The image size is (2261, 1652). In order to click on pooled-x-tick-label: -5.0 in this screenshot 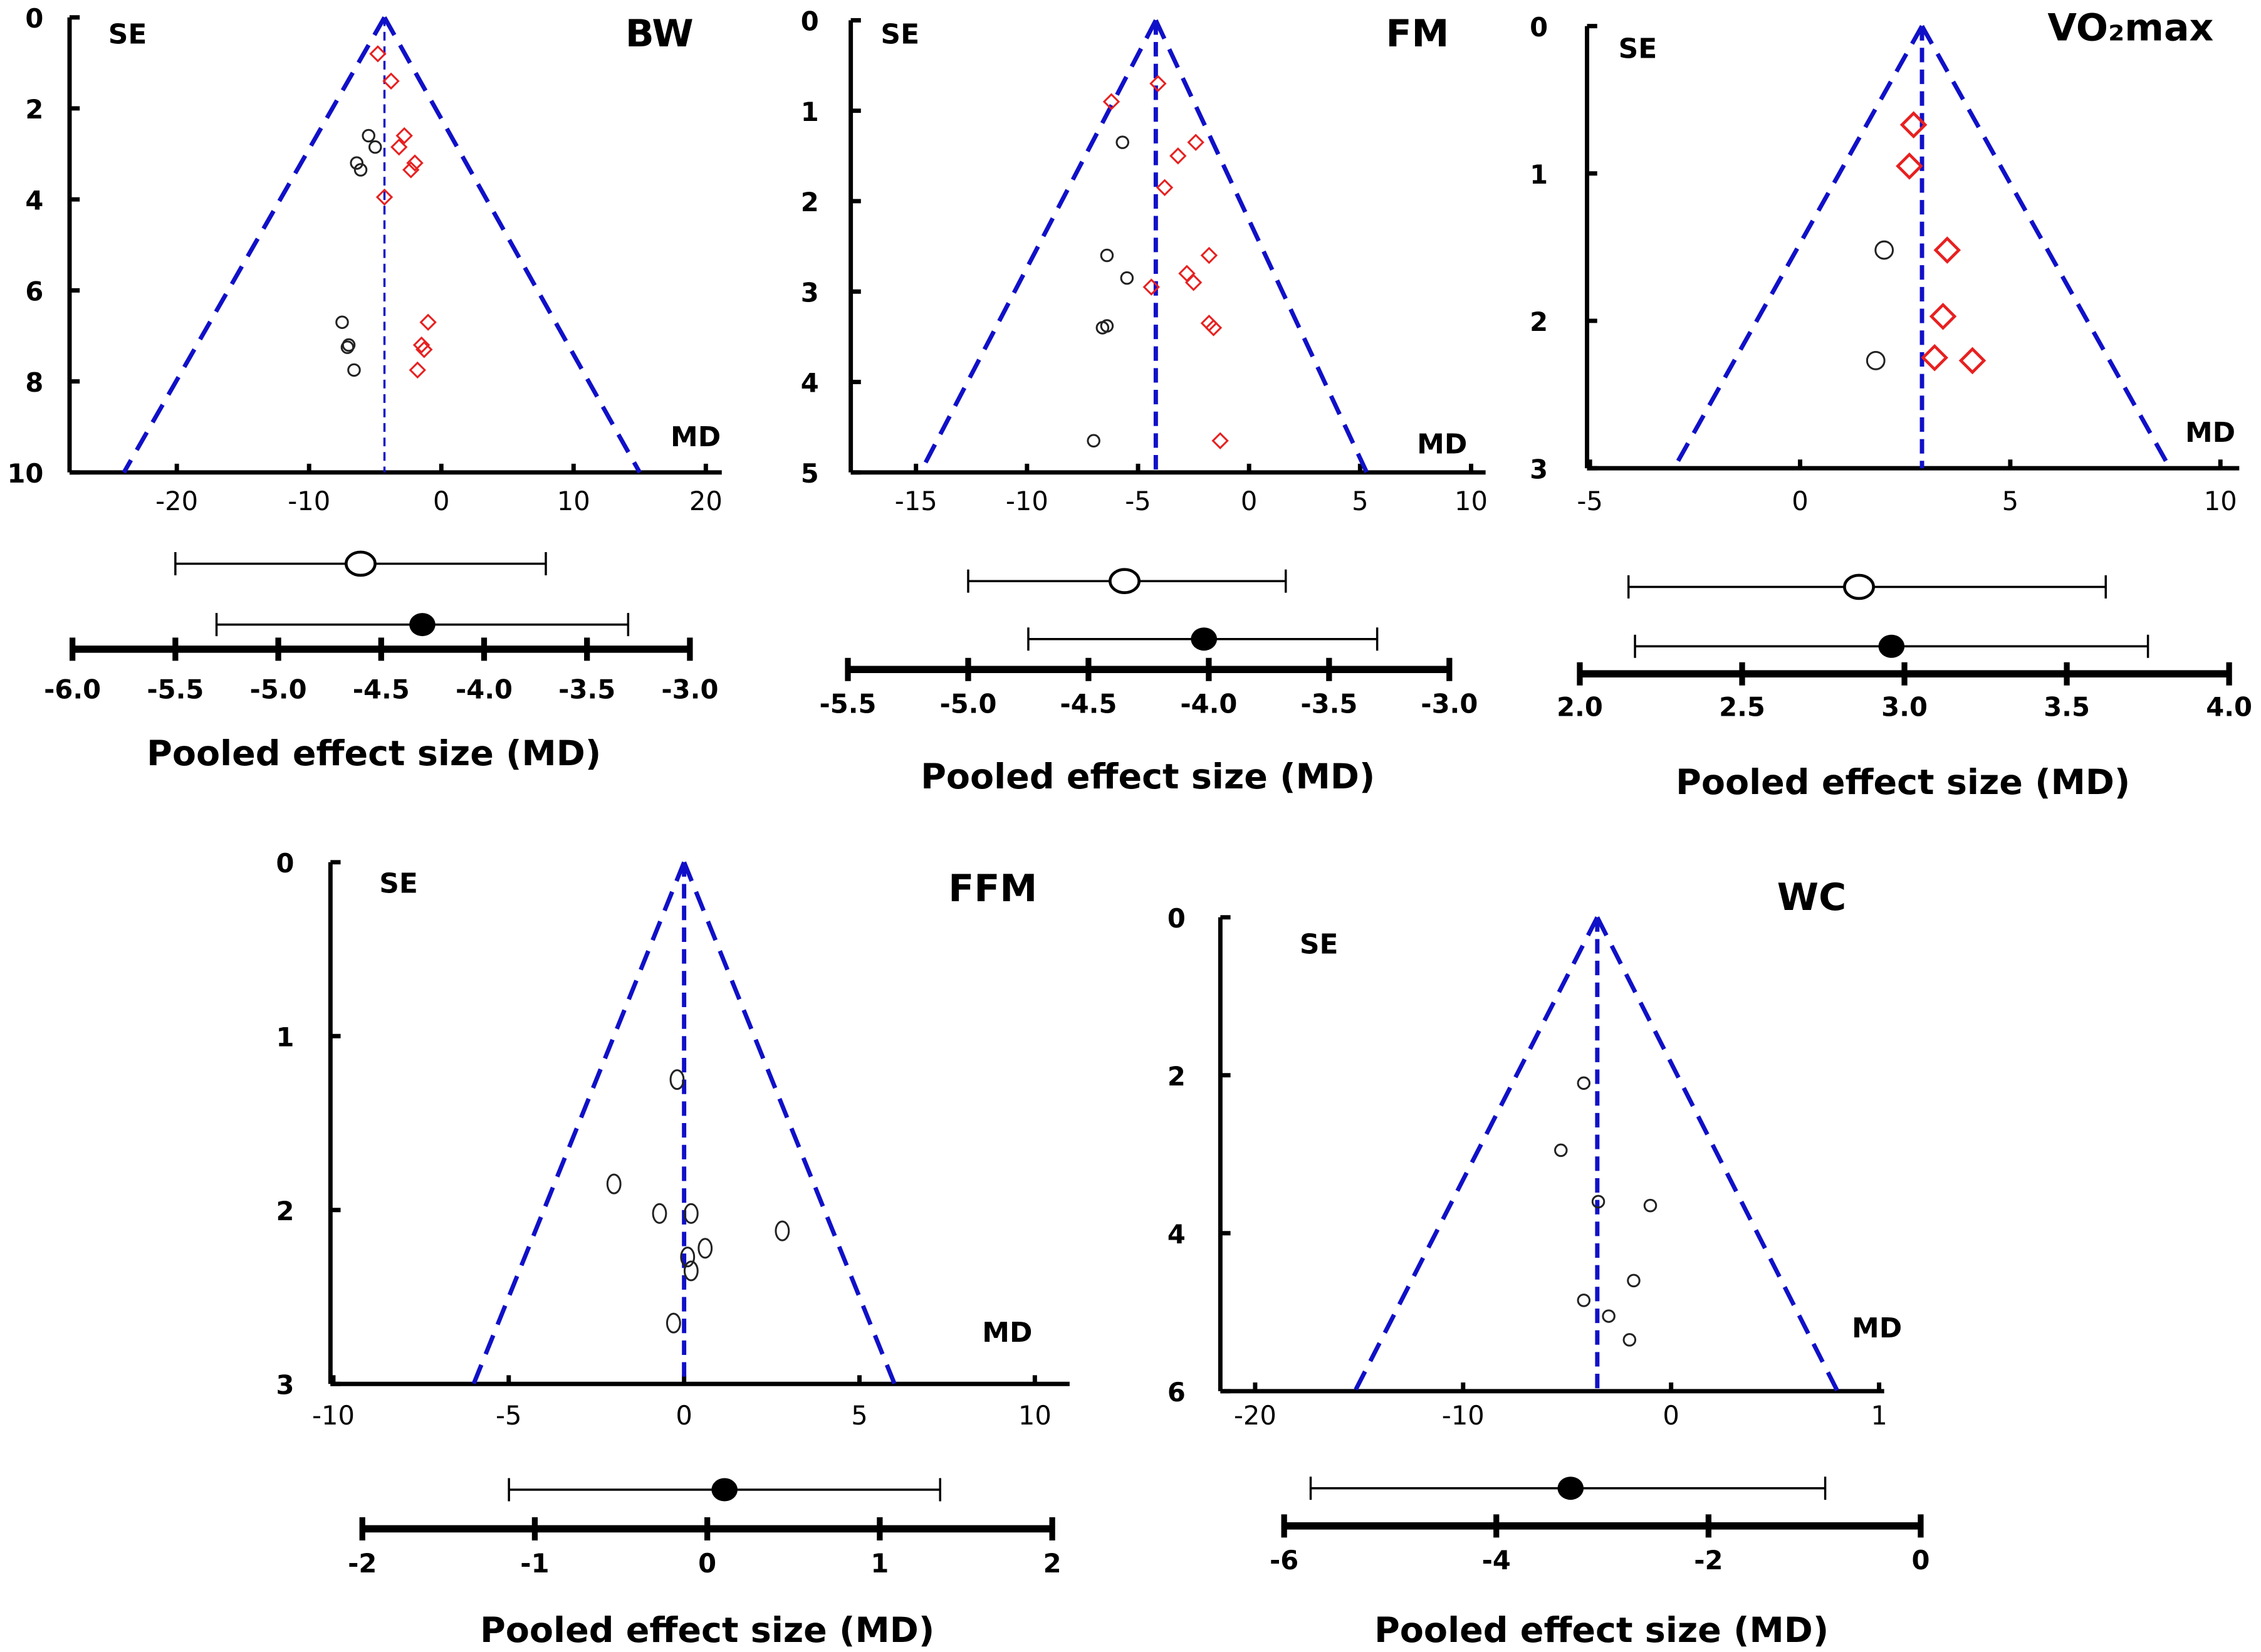, I will do `click(968, 704)`.